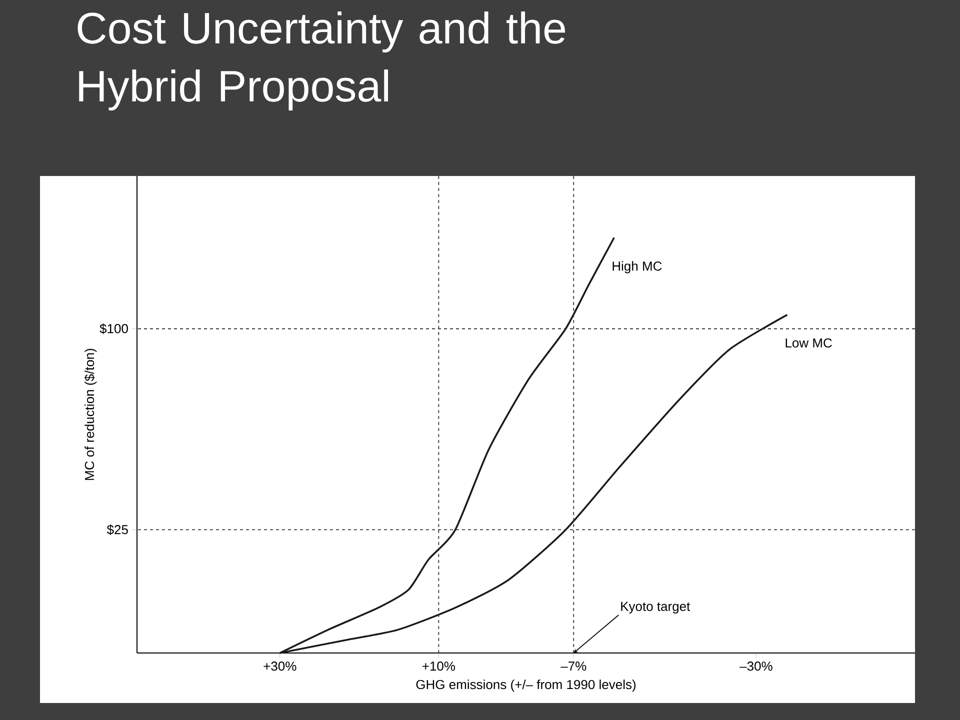 The height and width of the screenshot is (720, 960). Describe the element at coordinates (809, 343) in the screenshot. I see `series-label: Low MC` at that location.